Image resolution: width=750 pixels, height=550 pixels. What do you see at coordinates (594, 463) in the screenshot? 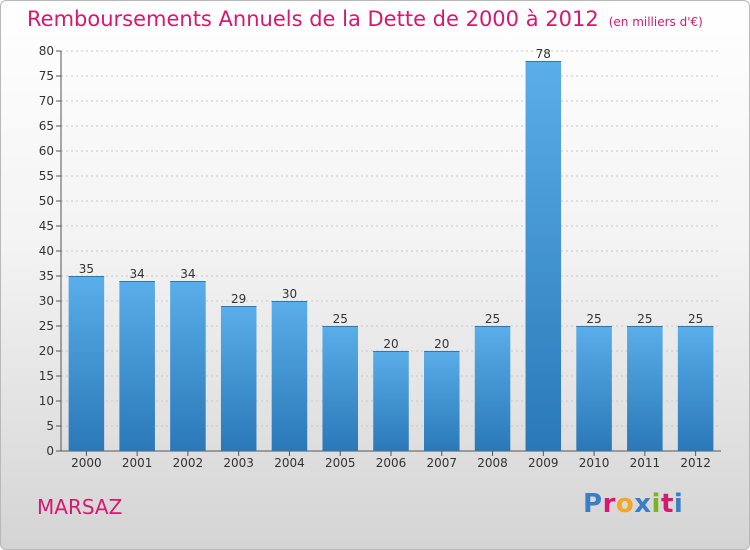
I see `x-tick-label: 2010` at bounding box center [594, 463].